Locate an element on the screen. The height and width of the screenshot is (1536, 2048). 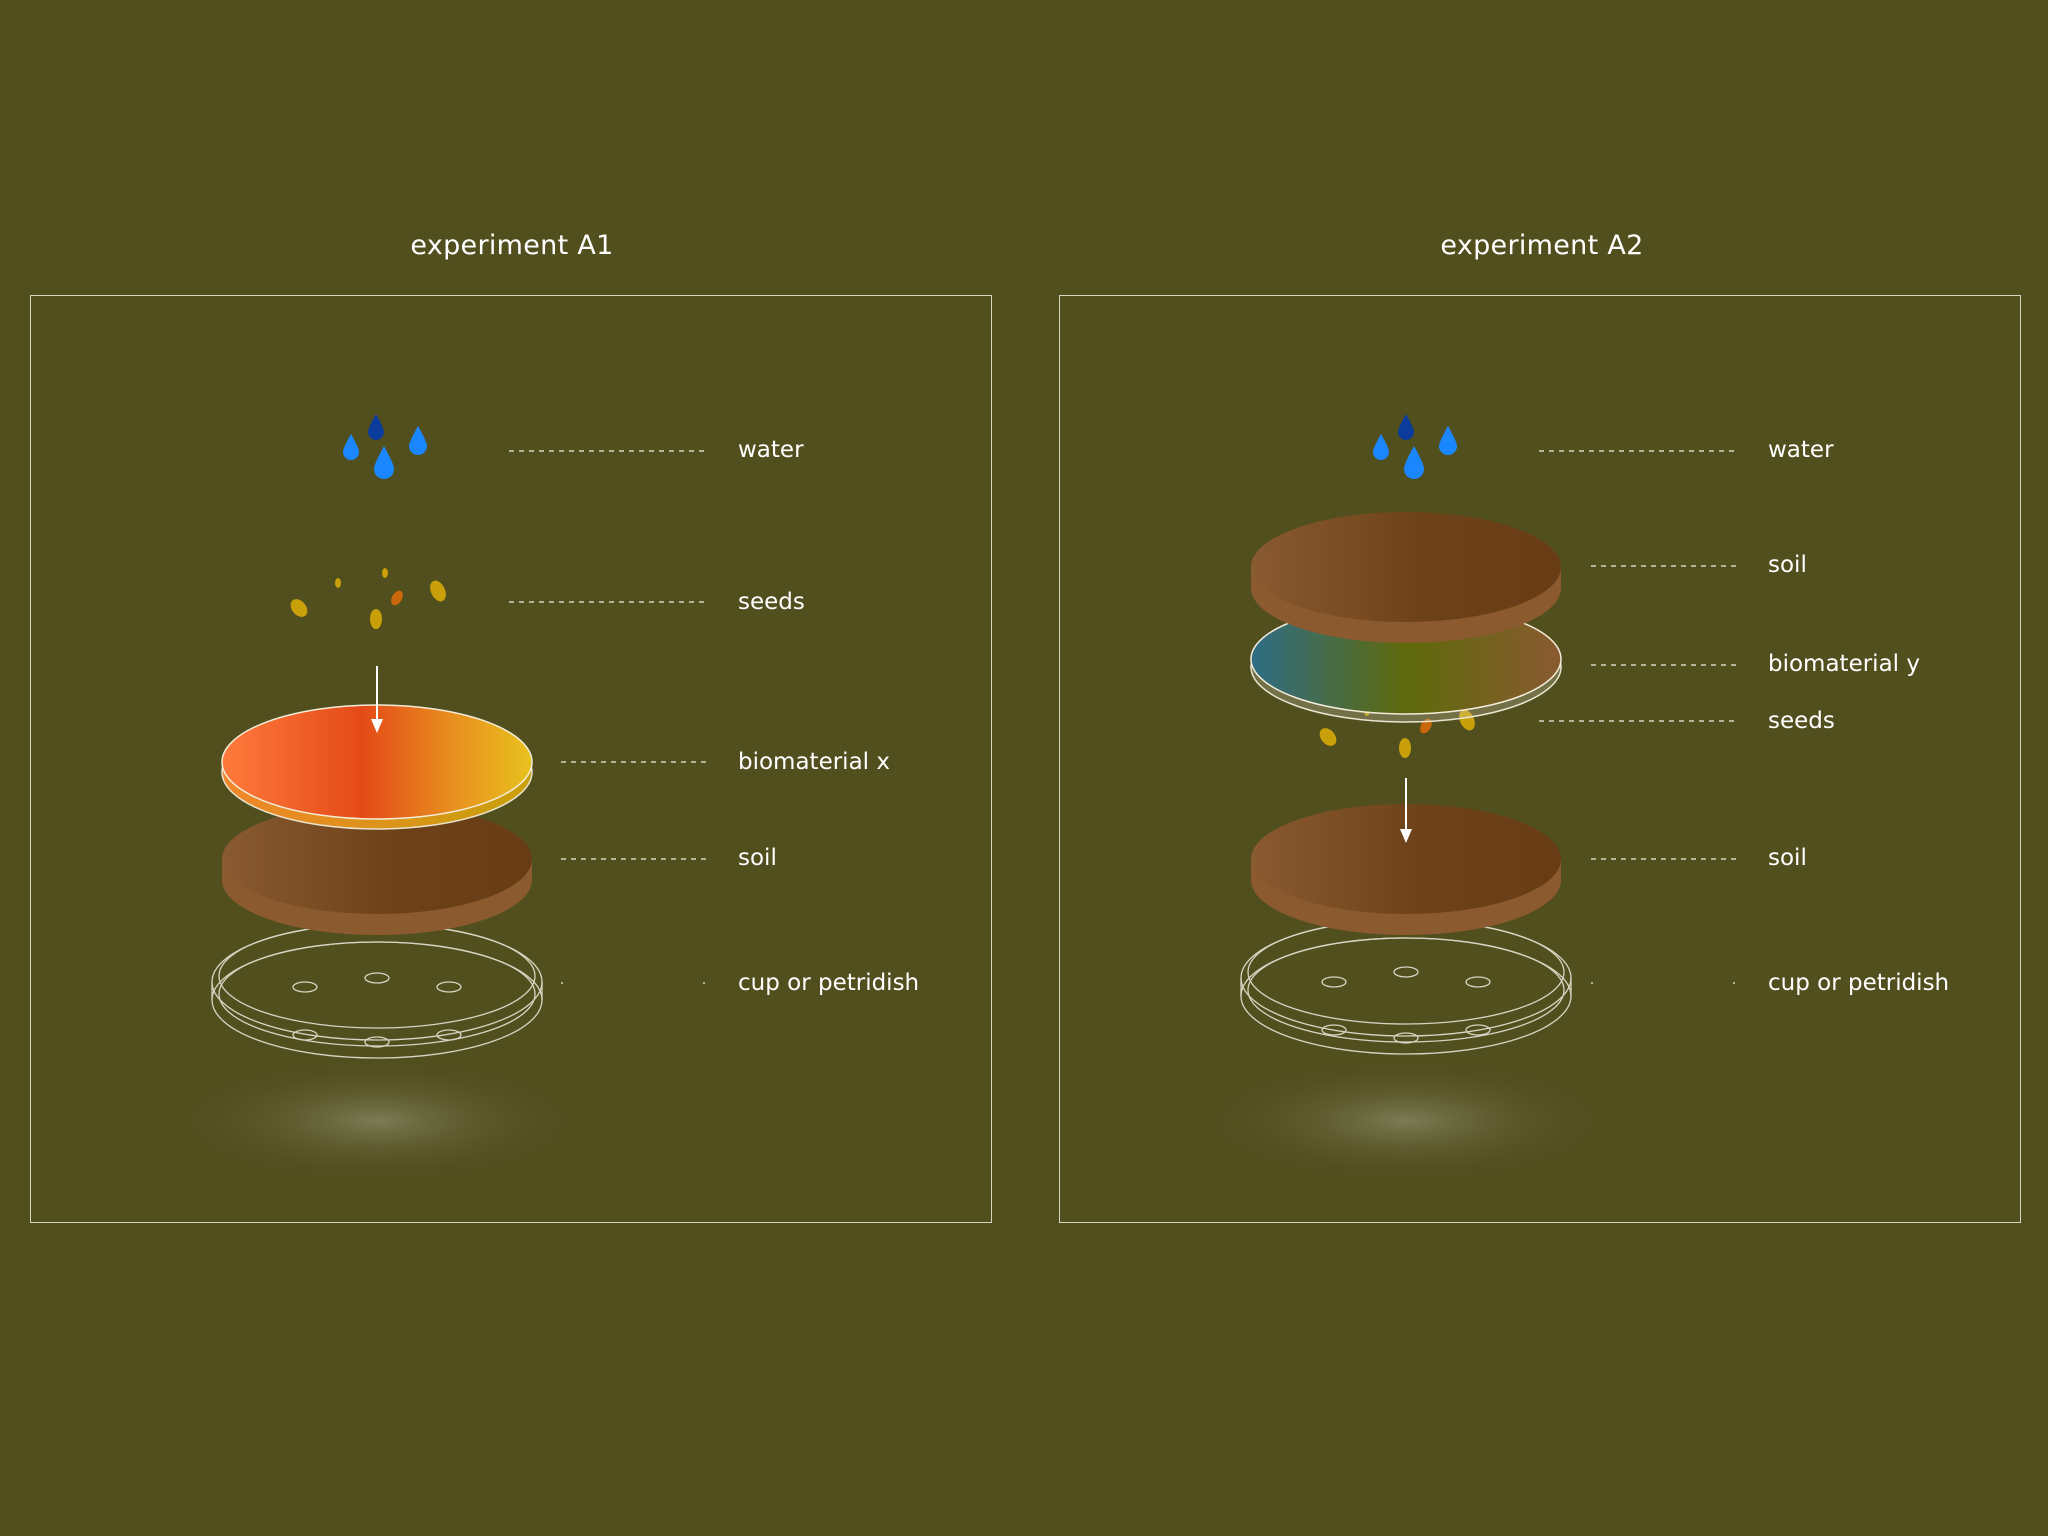
soil-disc-upper is located at coordinates (1406, 577).